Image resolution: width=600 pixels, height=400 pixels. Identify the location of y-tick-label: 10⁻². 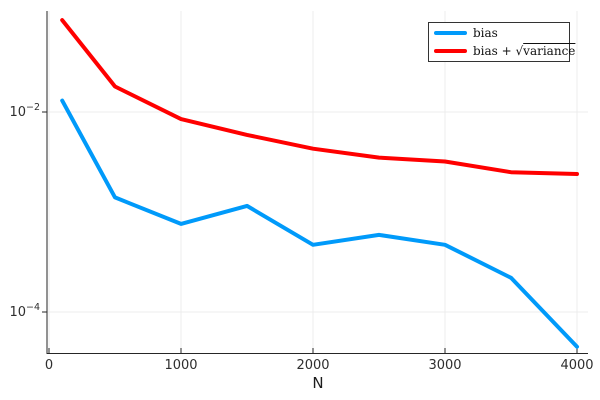
(24, 111).